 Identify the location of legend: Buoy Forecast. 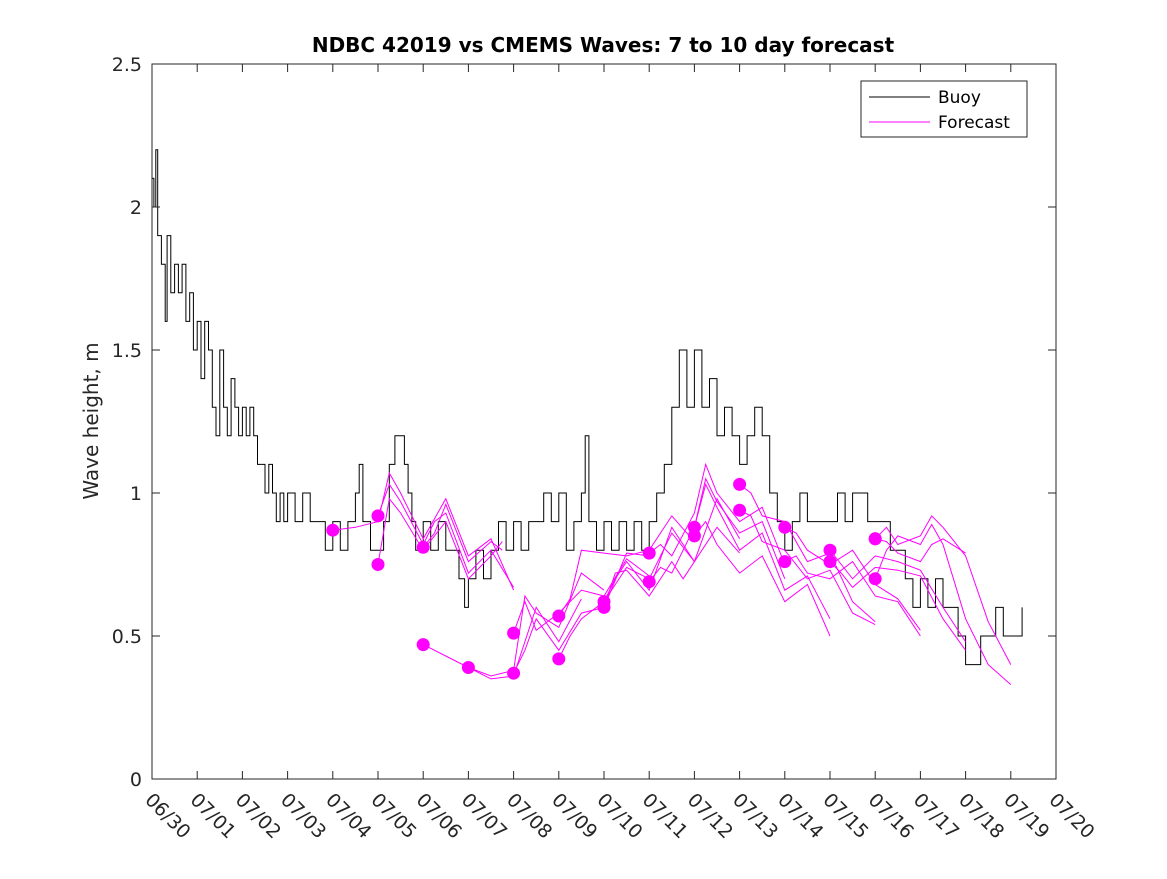
(944, 109).